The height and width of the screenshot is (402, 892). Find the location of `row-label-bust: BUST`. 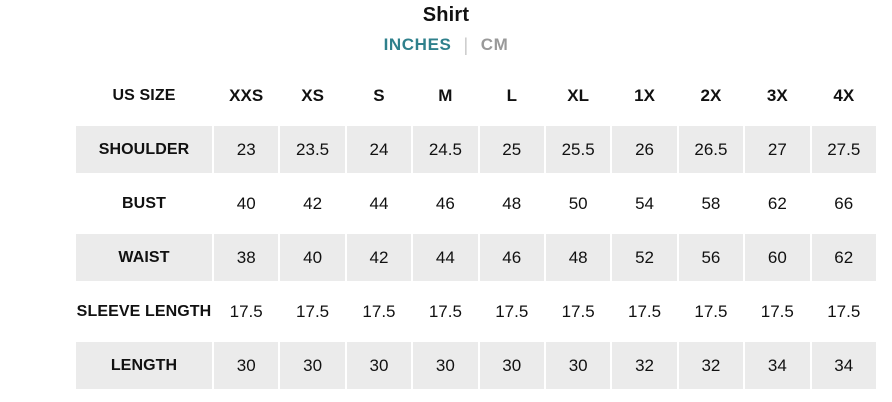

row-label-bust: BUST is located at coordinates (144, 203).